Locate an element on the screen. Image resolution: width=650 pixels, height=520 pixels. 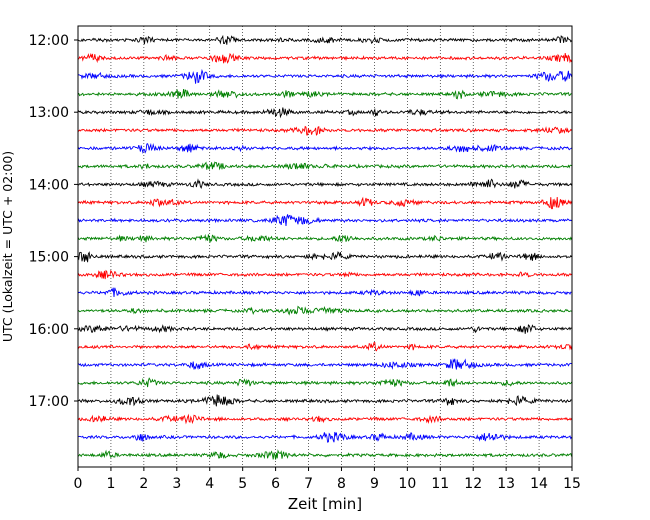
x-tick-label: 14 is located at coordinates (539, 484).